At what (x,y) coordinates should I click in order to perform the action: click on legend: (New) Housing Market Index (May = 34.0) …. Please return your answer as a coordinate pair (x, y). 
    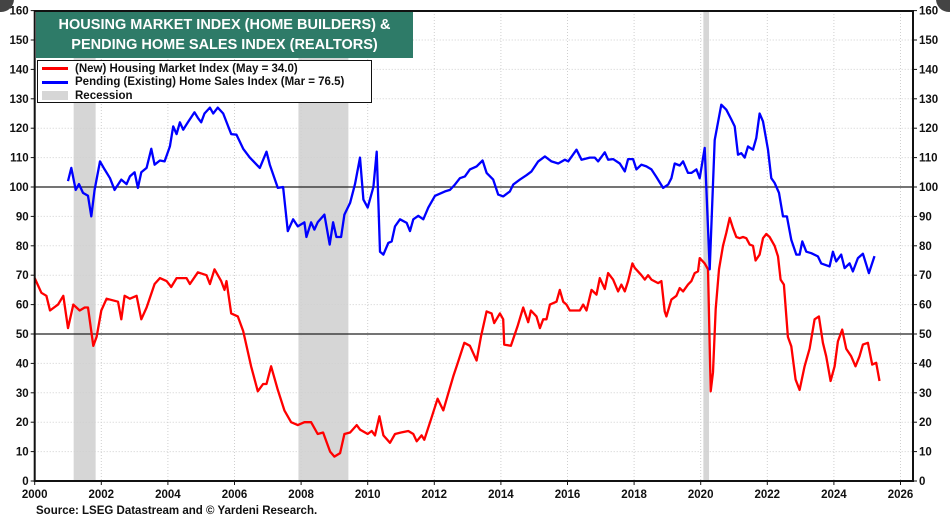
    Looking at the image, I should click on (204, 81).